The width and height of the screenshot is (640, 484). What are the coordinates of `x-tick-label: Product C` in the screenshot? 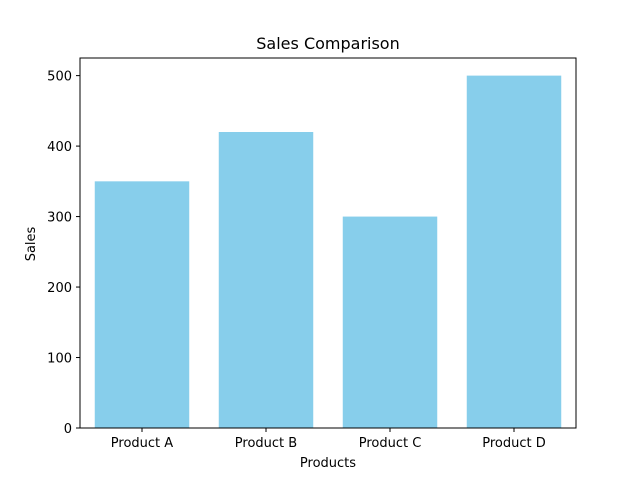 It's located at (390, 443).